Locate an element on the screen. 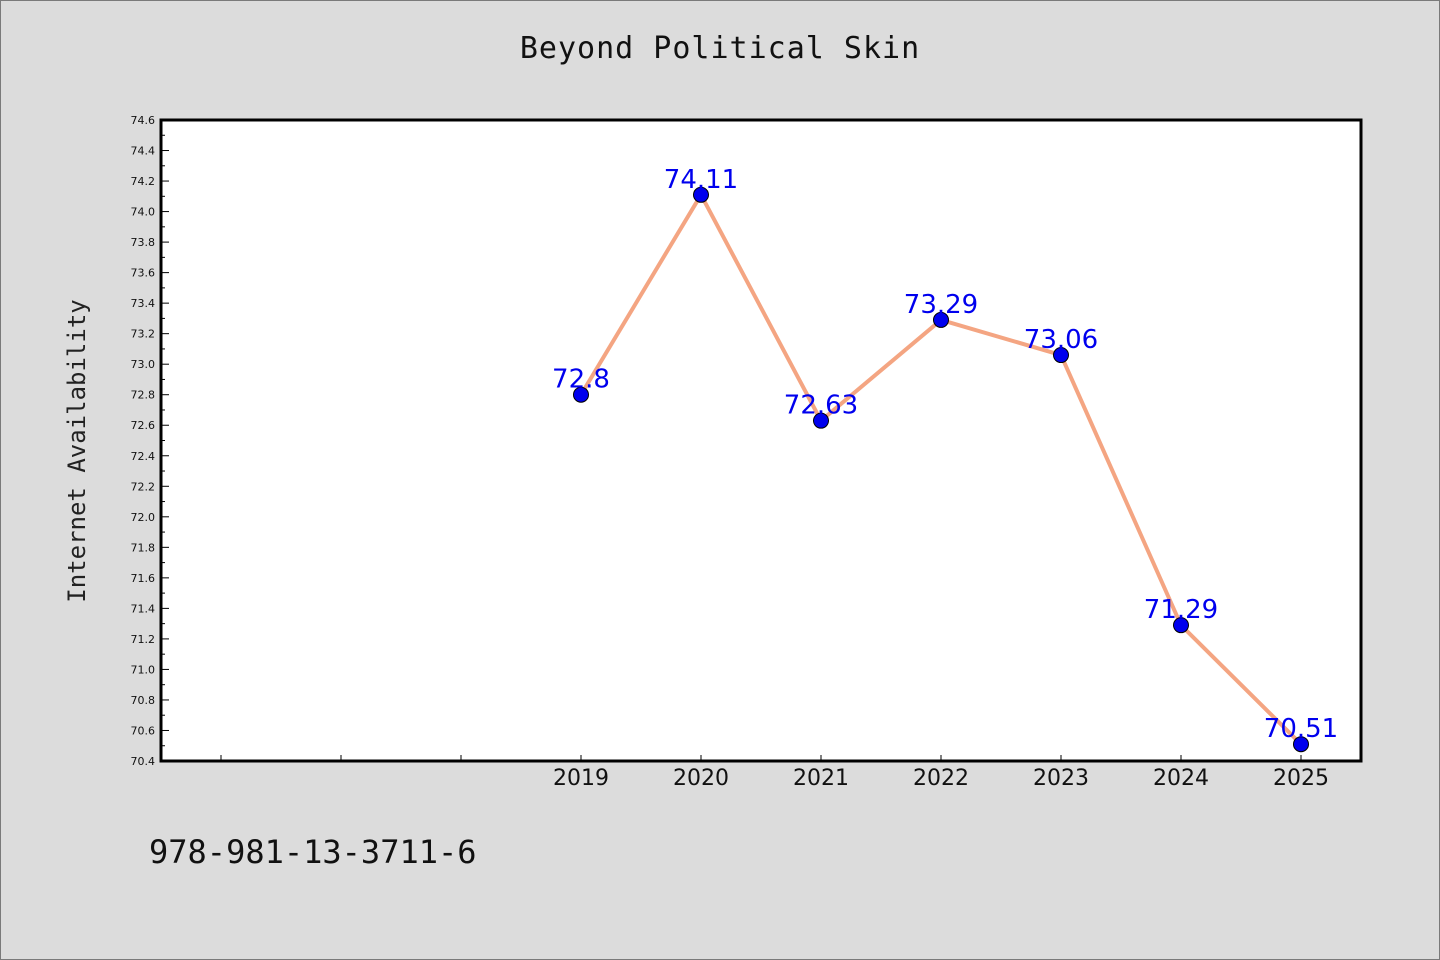 The image size is (1440, 960). data-label: 71.29 is located at coordinates (1181, 610).